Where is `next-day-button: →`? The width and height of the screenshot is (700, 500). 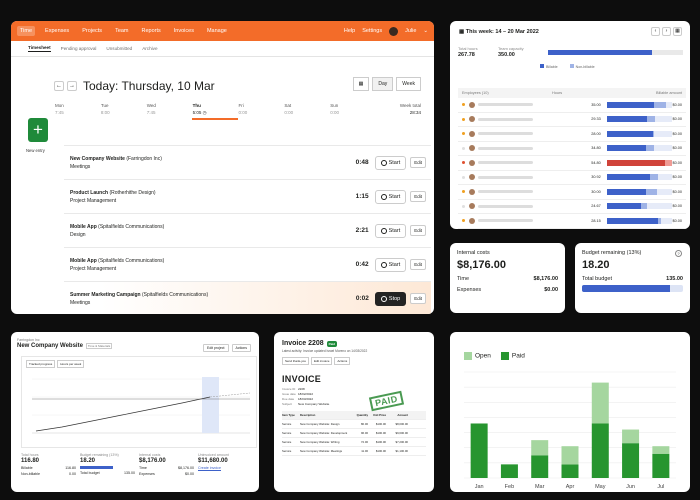
next-day-button: → is located at coordinates (72, 86).